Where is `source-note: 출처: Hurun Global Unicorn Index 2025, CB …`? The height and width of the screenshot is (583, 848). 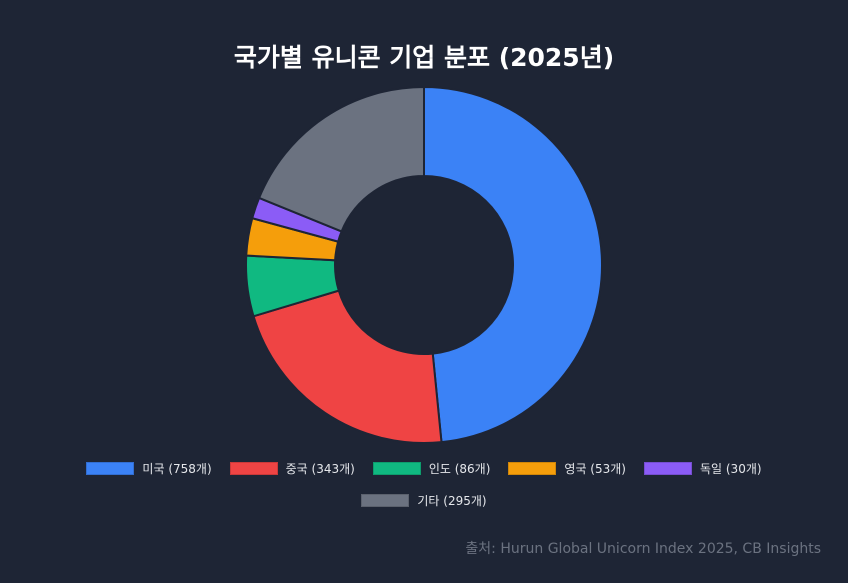
source-note: 출처: Hurun Global Unicorn Index 2025, CB … is located at coordinates (643, 549).